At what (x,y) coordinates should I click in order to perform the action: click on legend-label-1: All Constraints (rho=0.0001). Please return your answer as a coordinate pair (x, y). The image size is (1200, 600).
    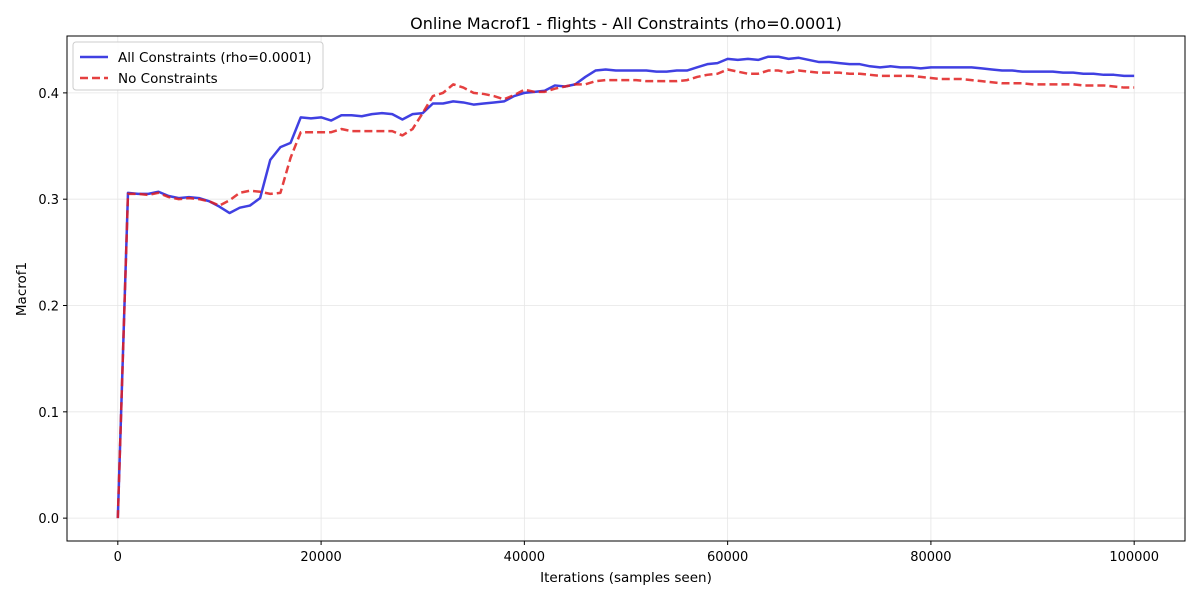
    Looking at the image, I should click on (215, 58).